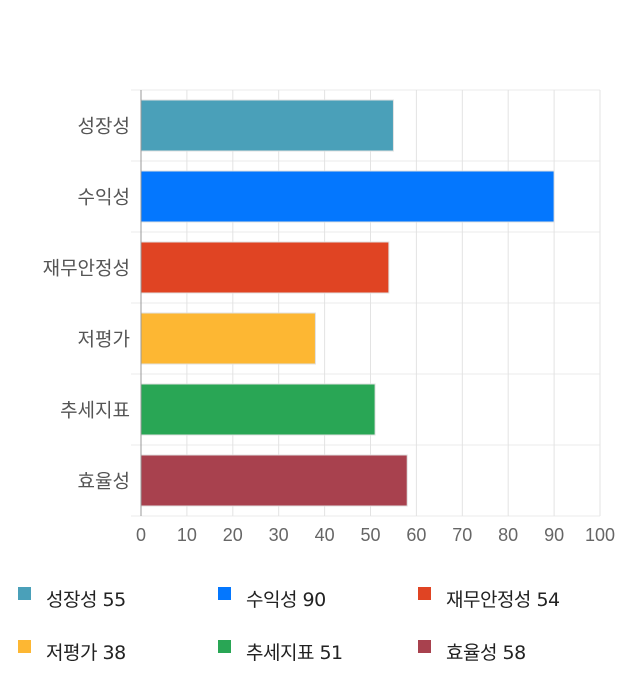 This screenshot has width=640, height=700. Describe the element at coordinates (86, 653) in the screenshot. I see `legend-label: 저평가 38` at that location.